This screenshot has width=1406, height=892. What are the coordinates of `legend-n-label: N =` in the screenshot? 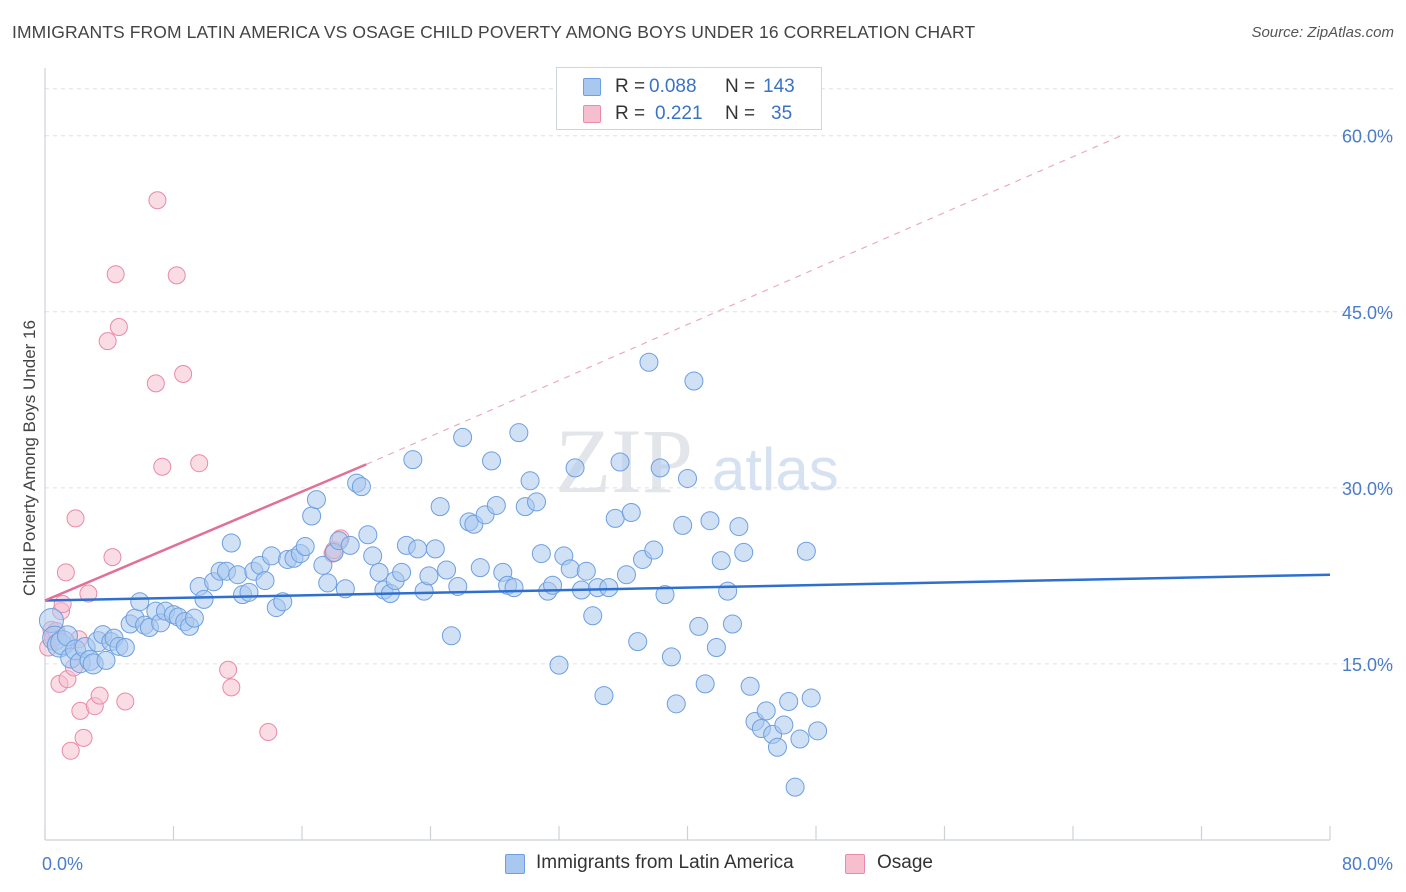 It's located at (740, 86).